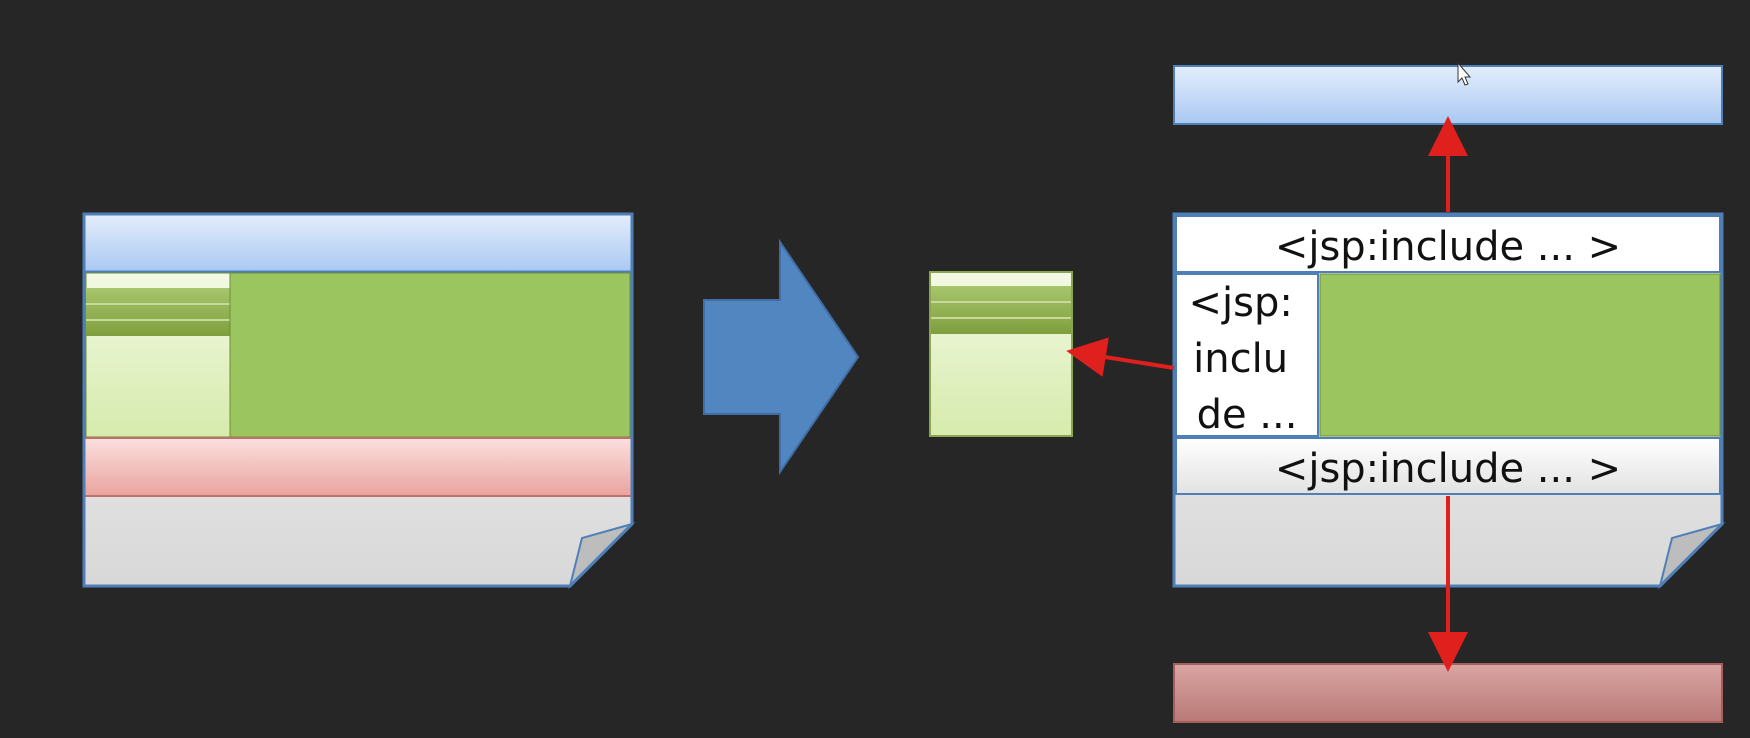 This screenshot has height=738, width=1750. I want to click on right-page-footer-include, so click(1448, 466).